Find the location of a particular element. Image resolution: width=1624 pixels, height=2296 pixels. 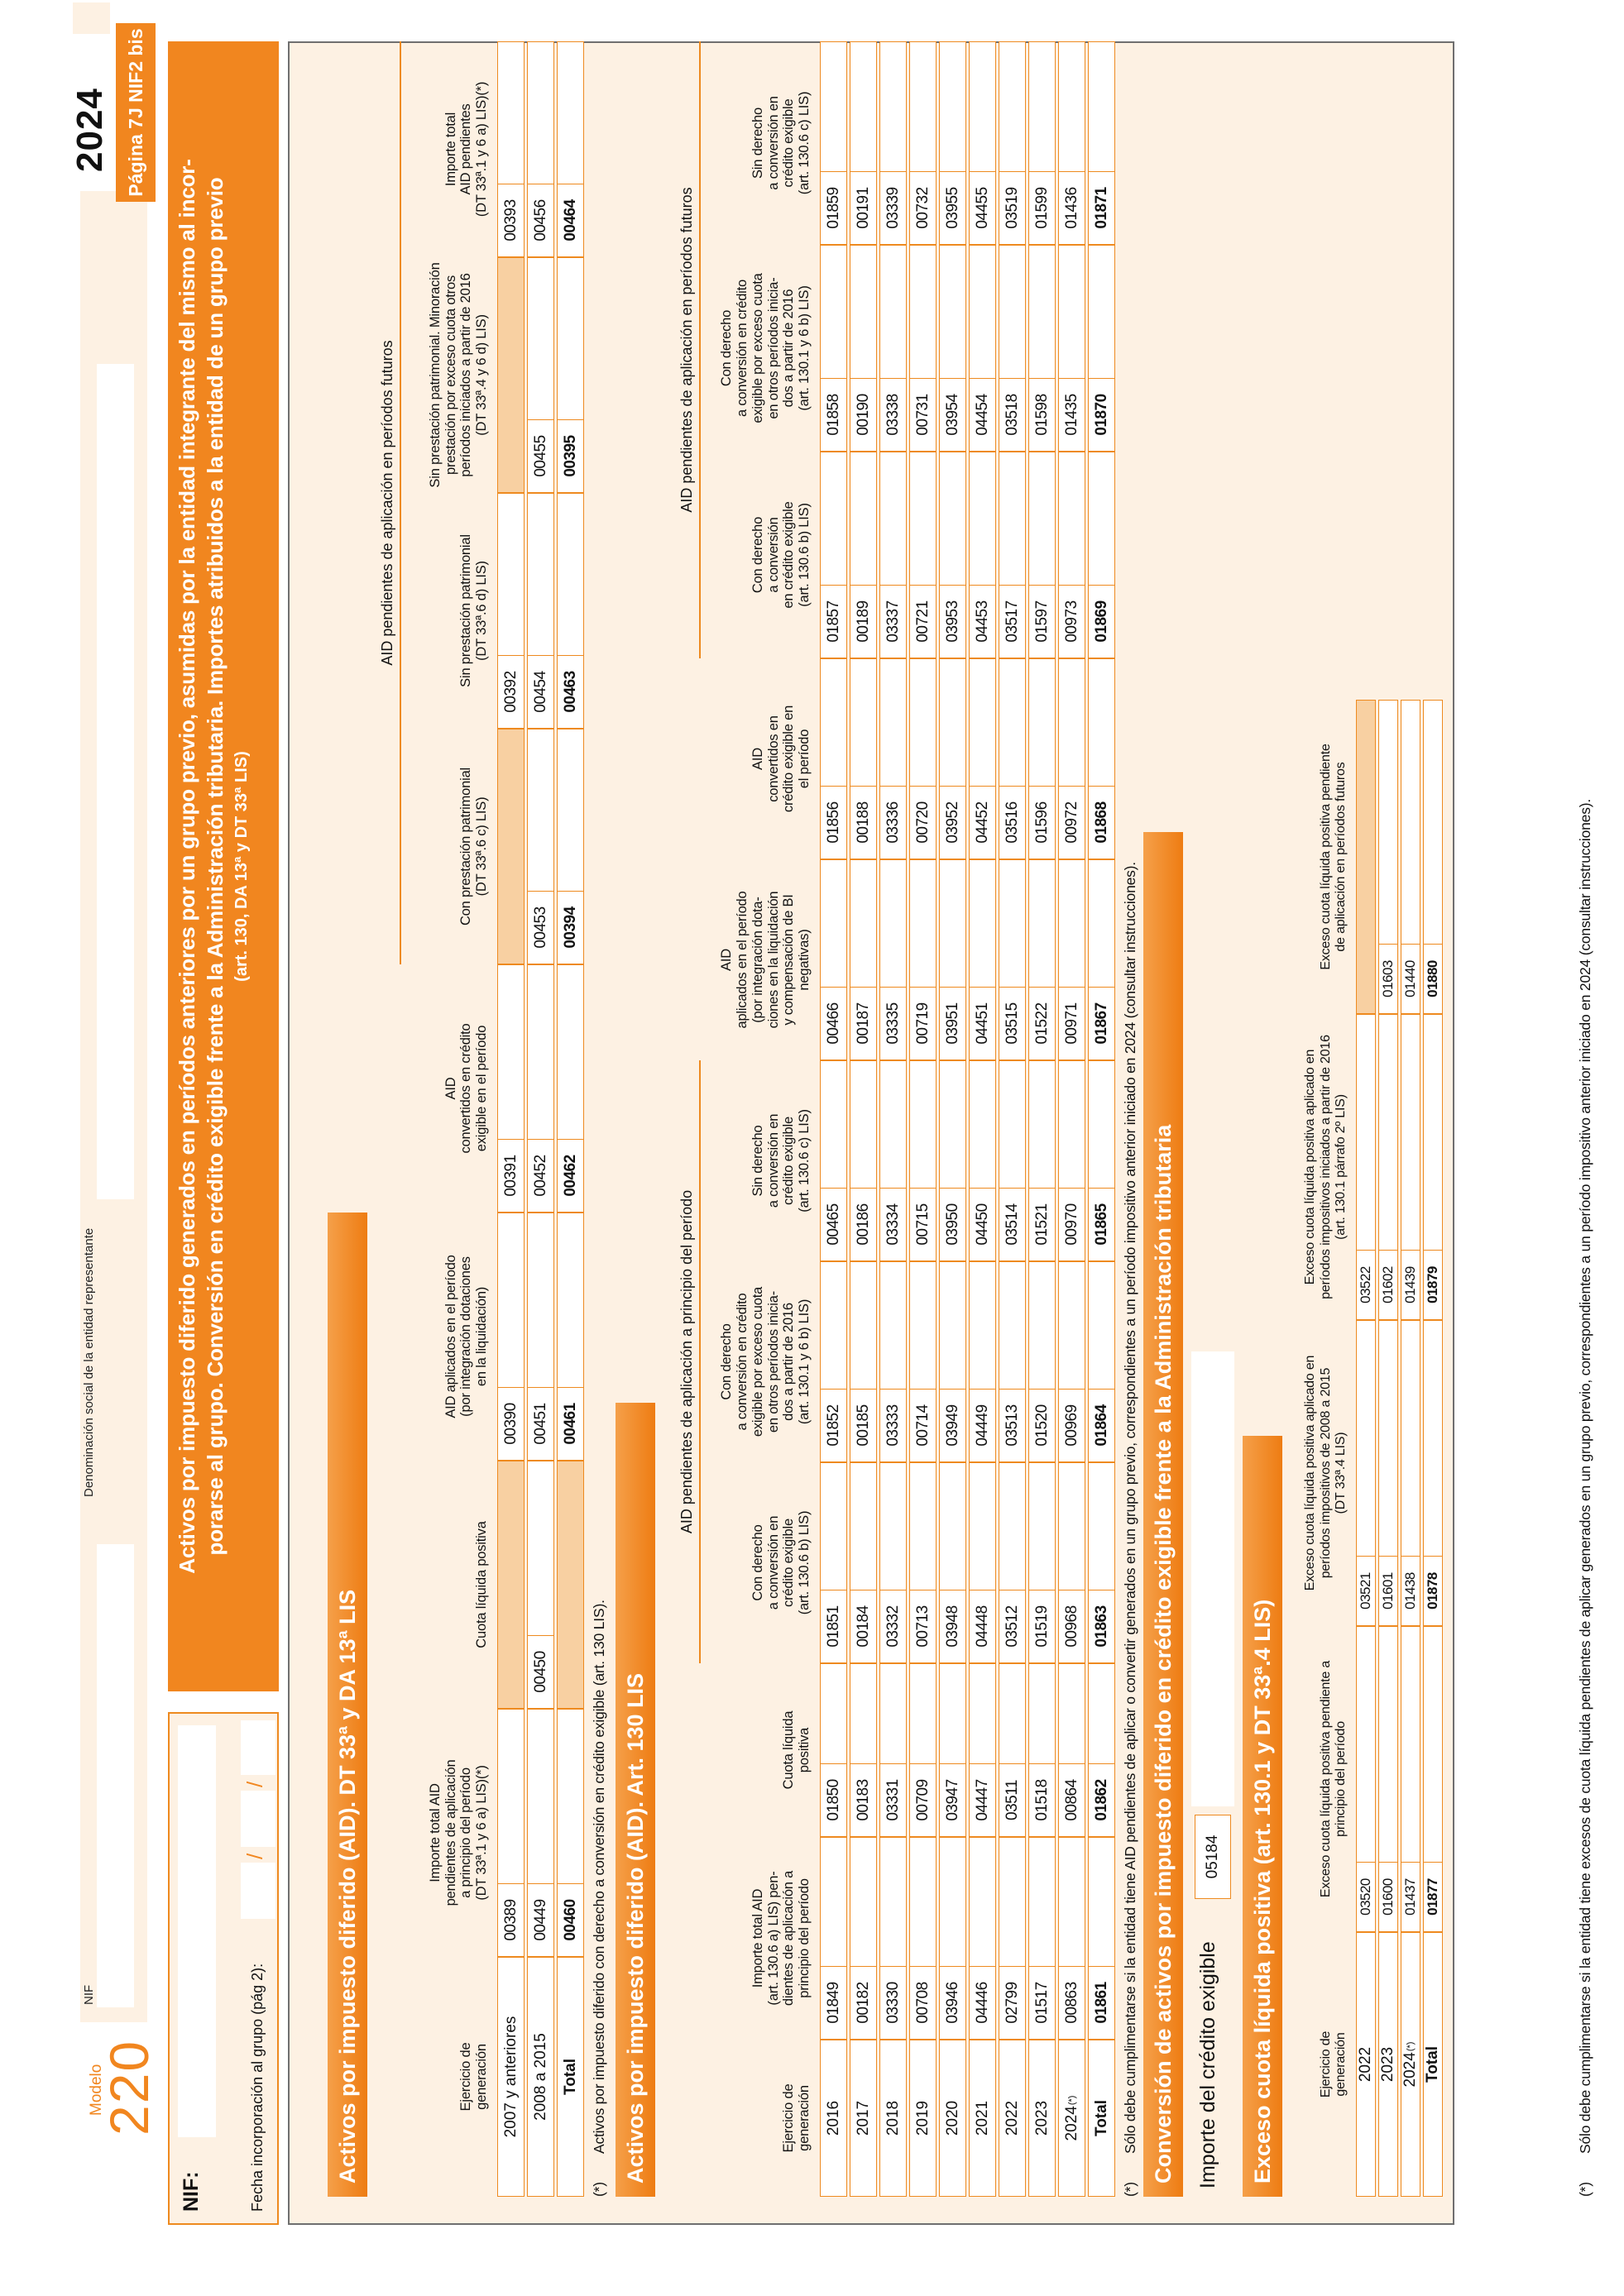

amount-cell-00969: 00969 is located at coordinates (1071, 1361).